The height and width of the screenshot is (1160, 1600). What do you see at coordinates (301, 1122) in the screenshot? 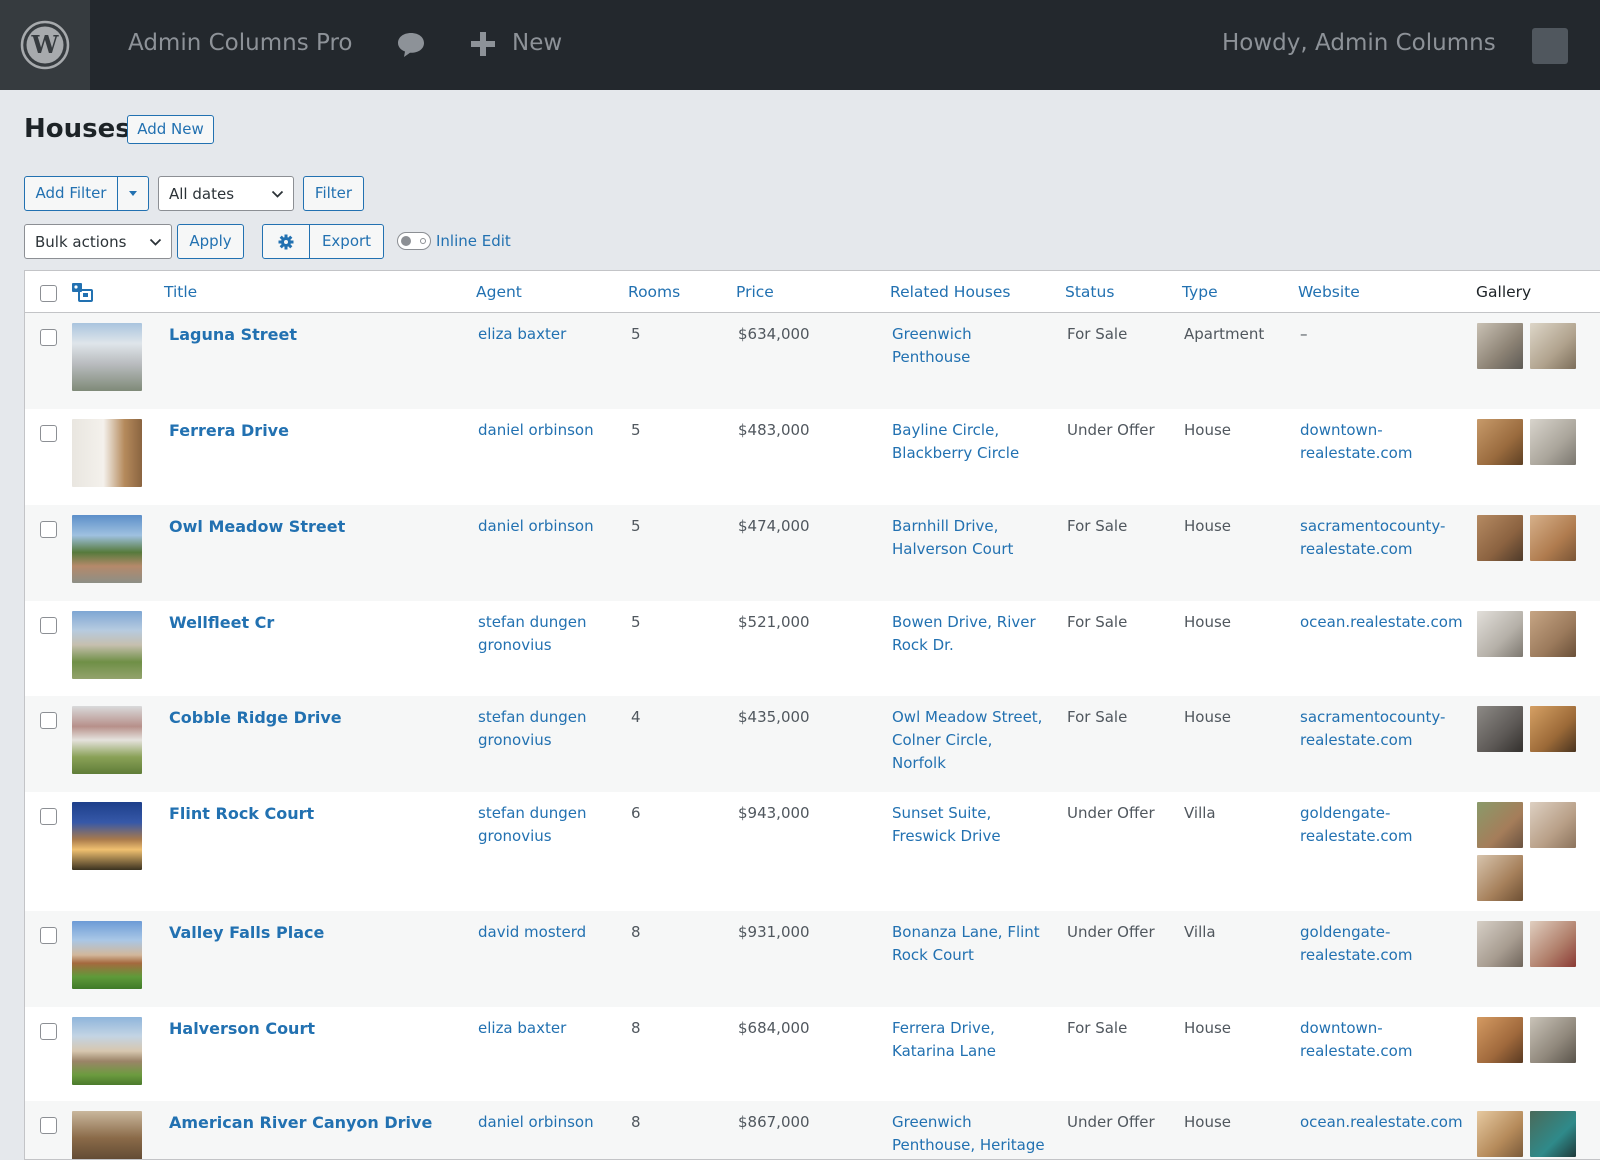
I see `house-title-link: American River Canyon Drive` at bounding box center [301, 1122].